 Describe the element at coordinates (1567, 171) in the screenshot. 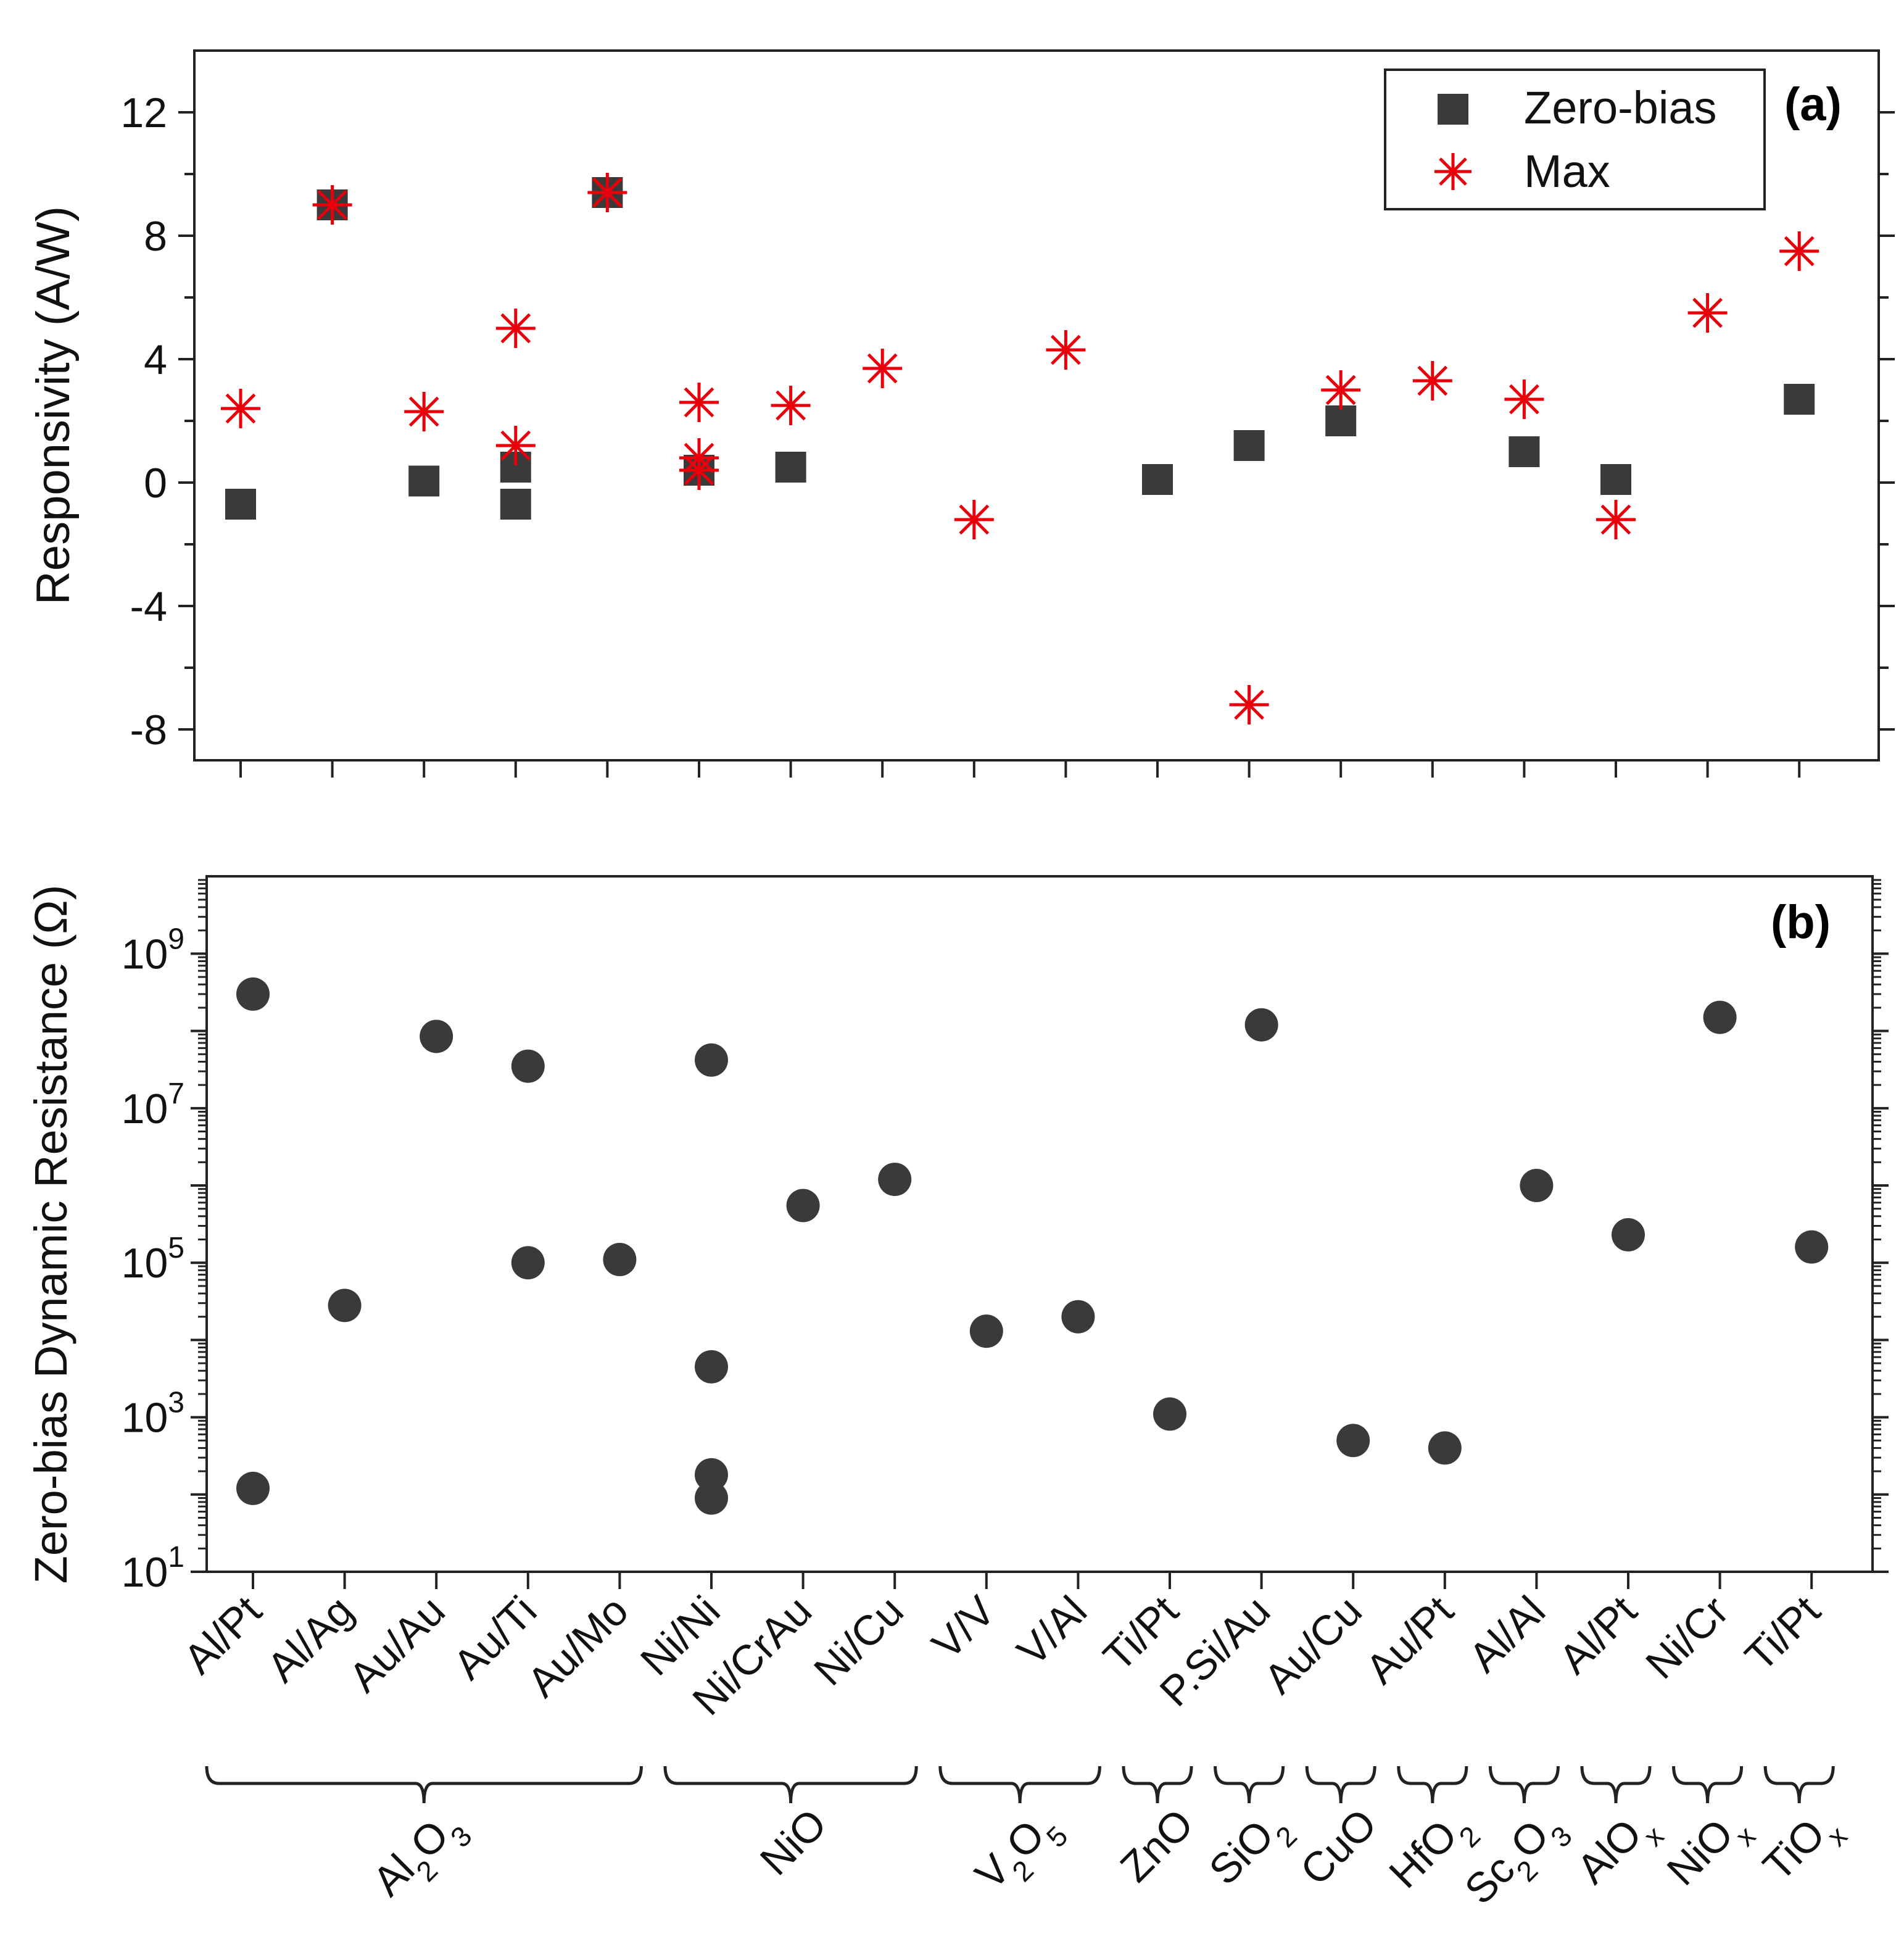

I see `legend-max-label: Max` at that location.